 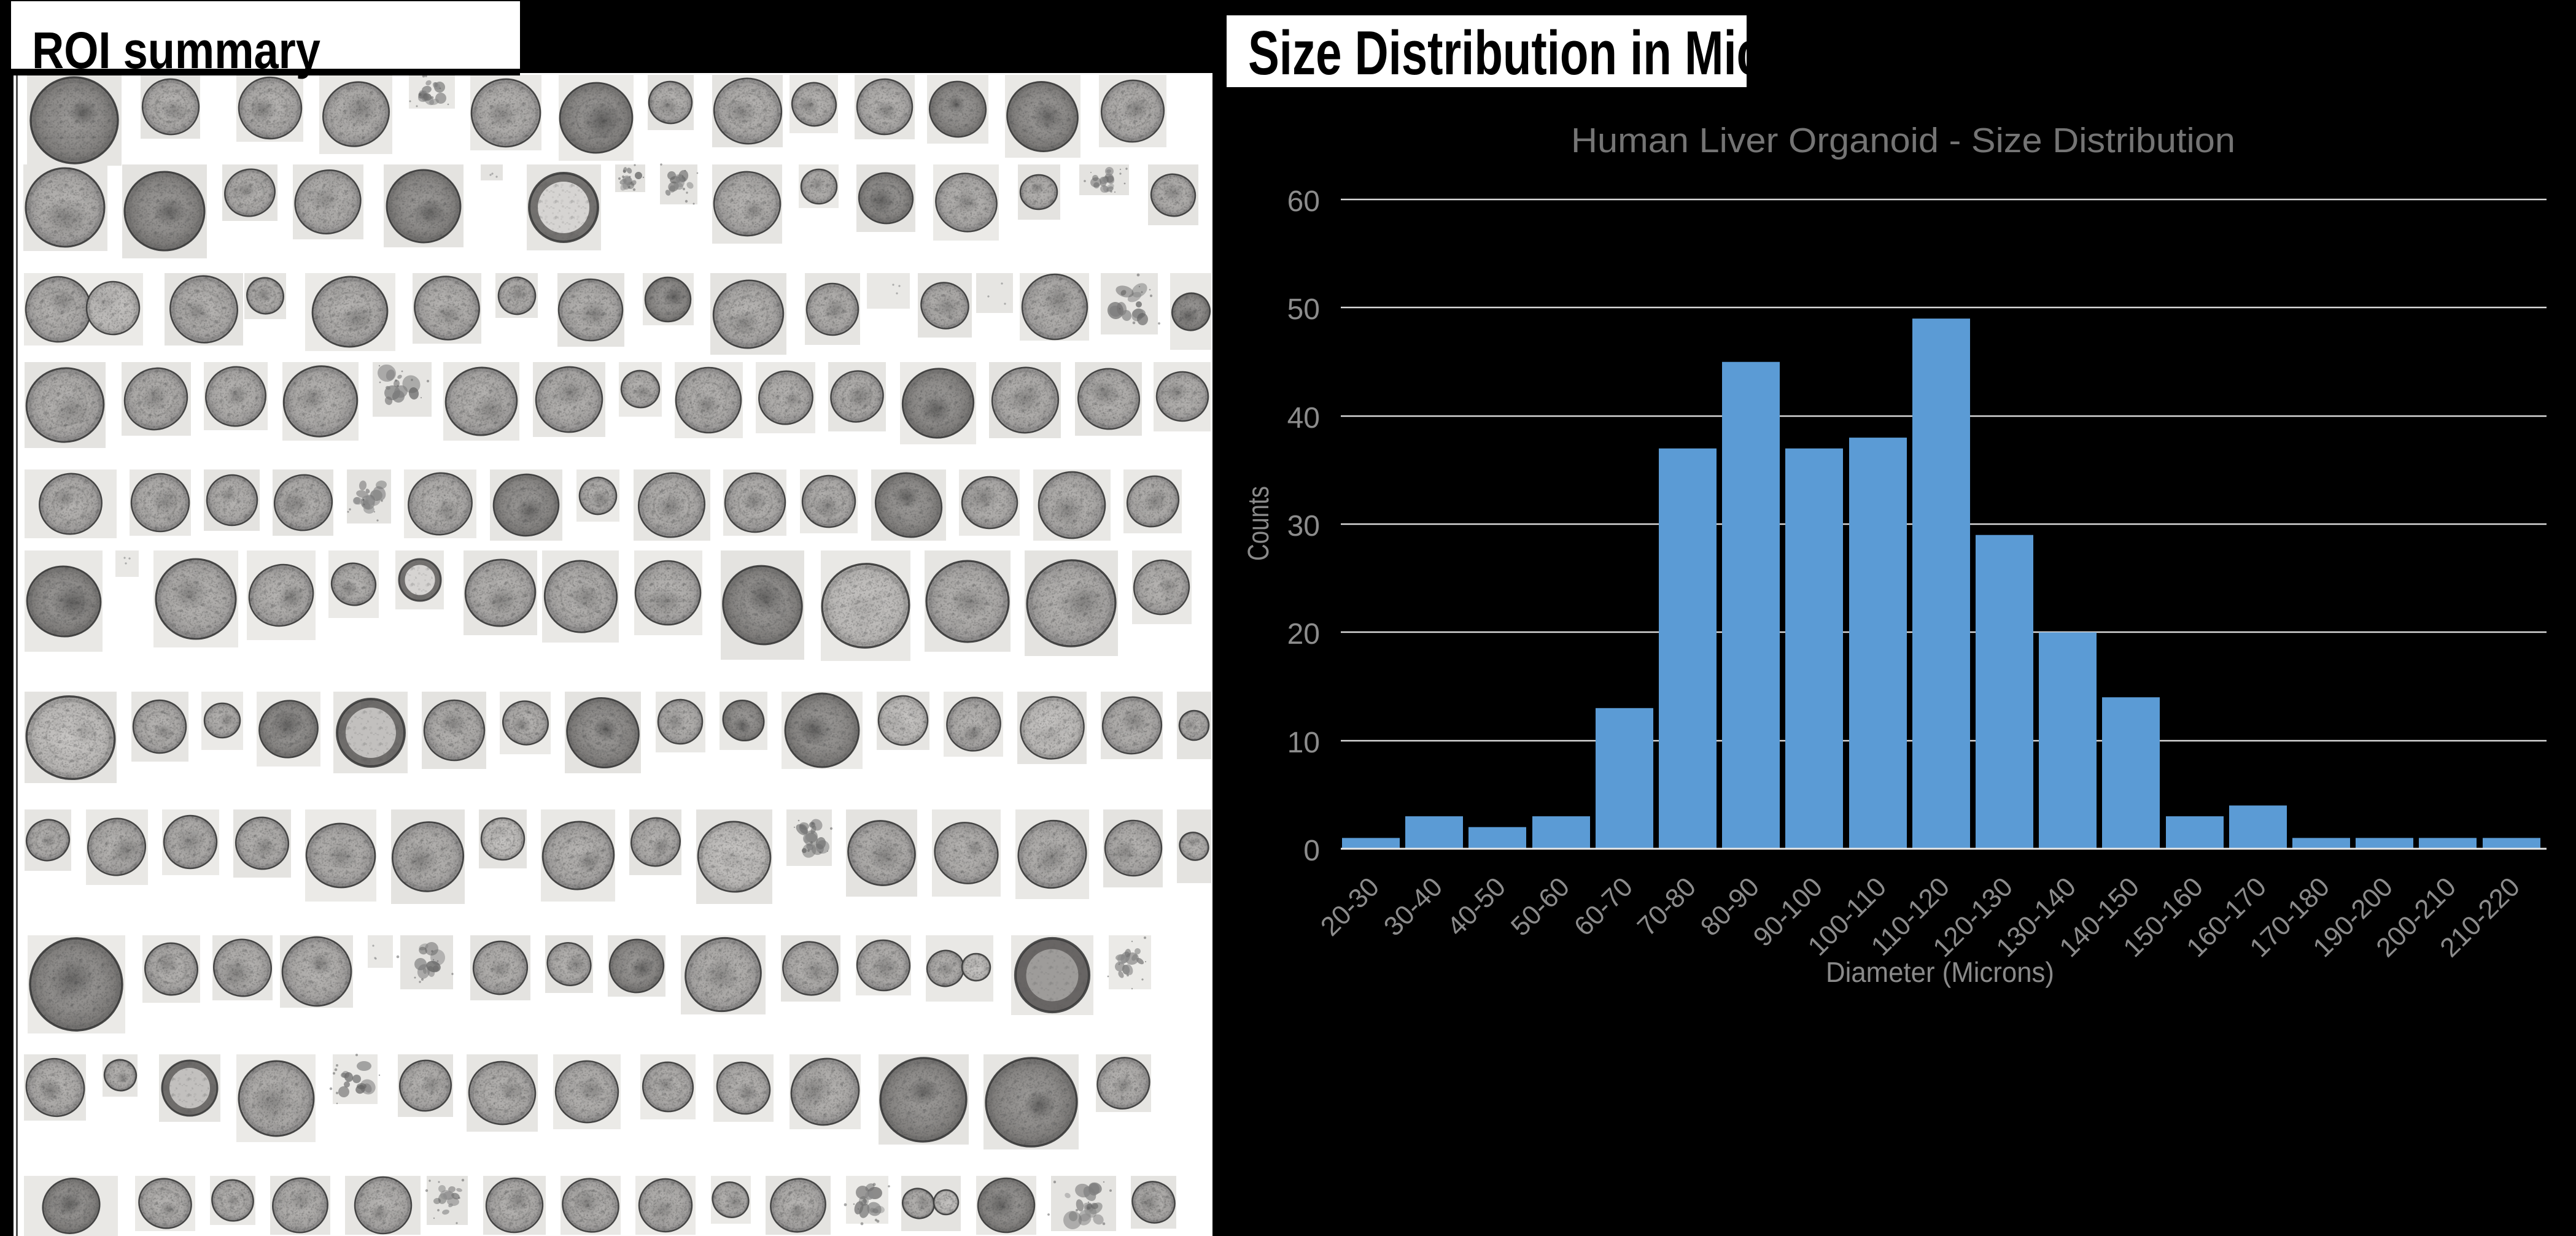 I want to click on svg-text: Counts, so click(x=1259, y=523).